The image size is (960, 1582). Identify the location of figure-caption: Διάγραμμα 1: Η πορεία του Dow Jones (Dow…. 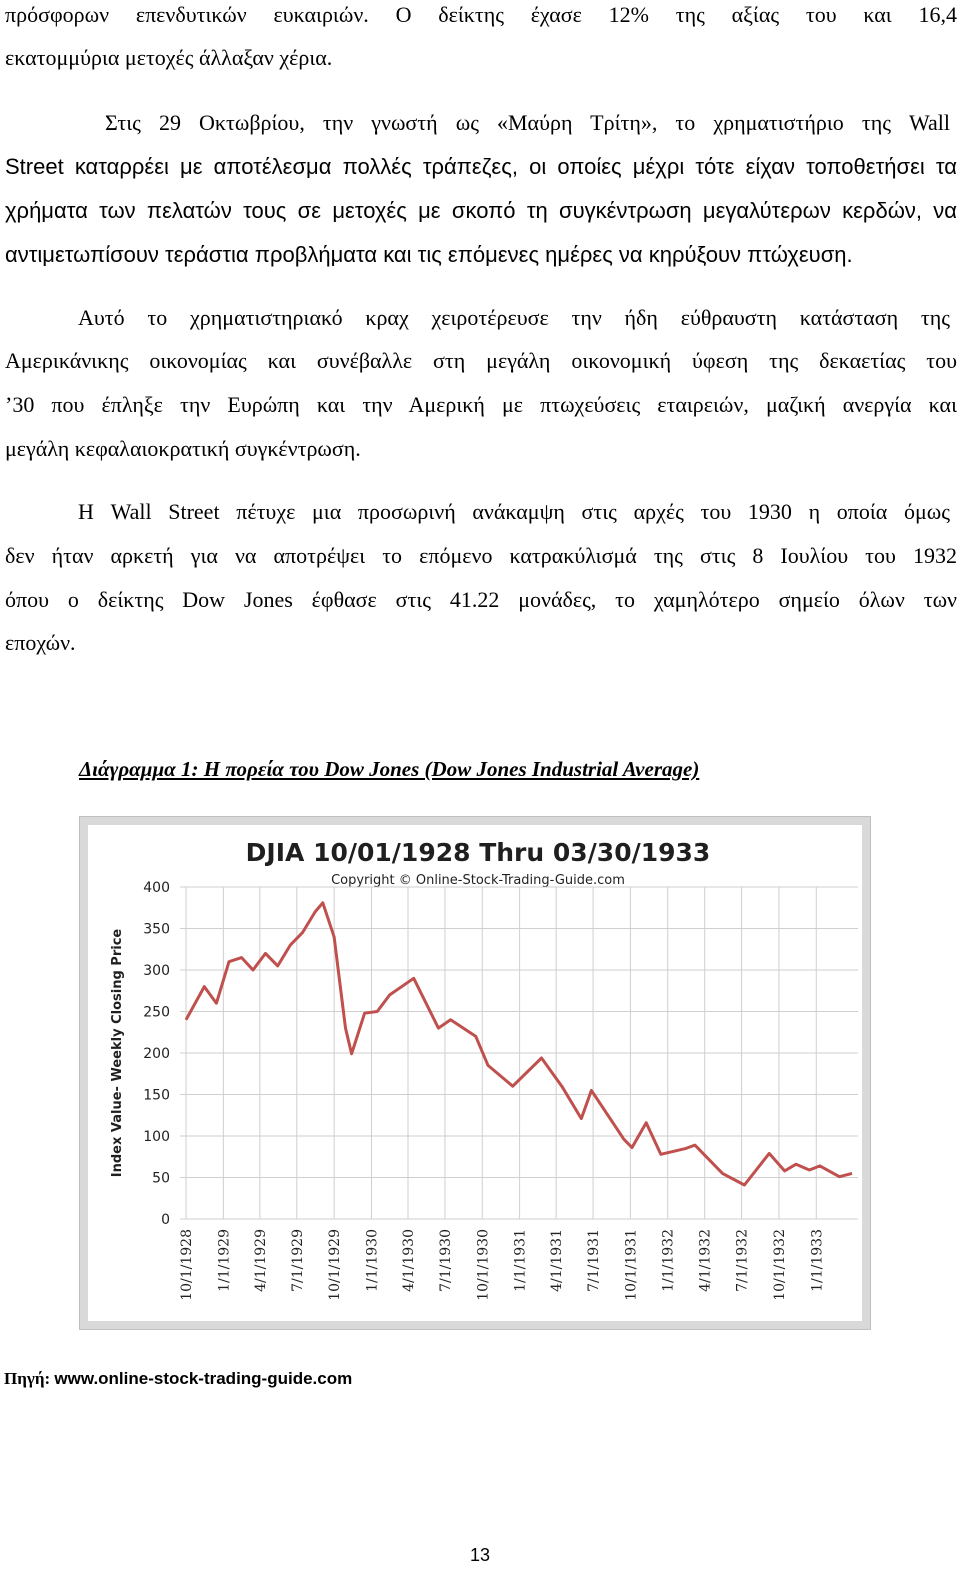
(389, 769).